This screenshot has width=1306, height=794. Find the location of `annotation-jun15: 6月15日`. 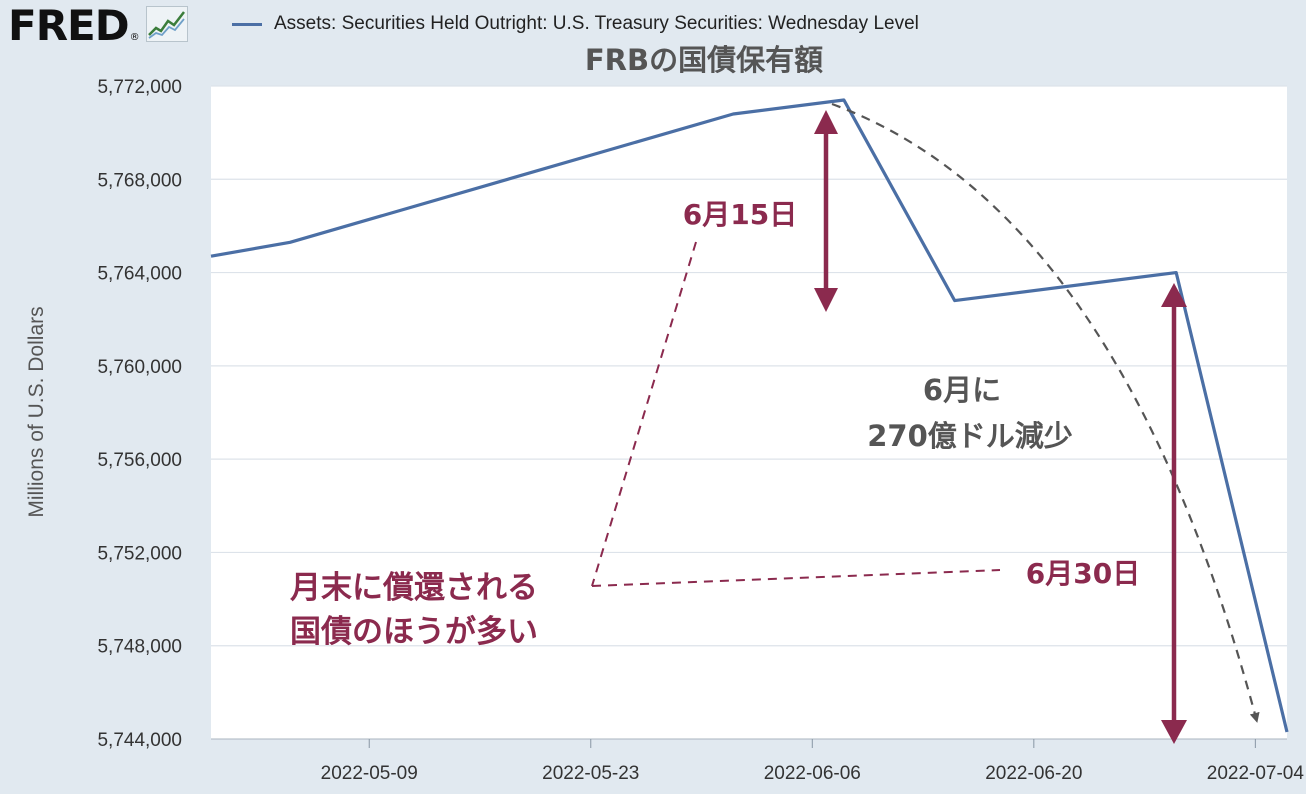

annotation-jun15: 6月15日 is located at coordinates (740, 214).